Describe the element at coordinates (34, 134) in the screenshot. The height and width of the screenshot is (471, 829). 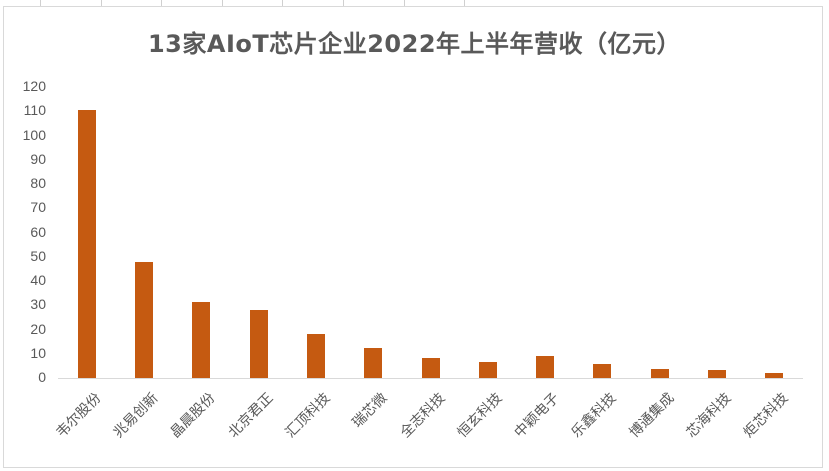
I see `y-tick-label: 100` at that location.